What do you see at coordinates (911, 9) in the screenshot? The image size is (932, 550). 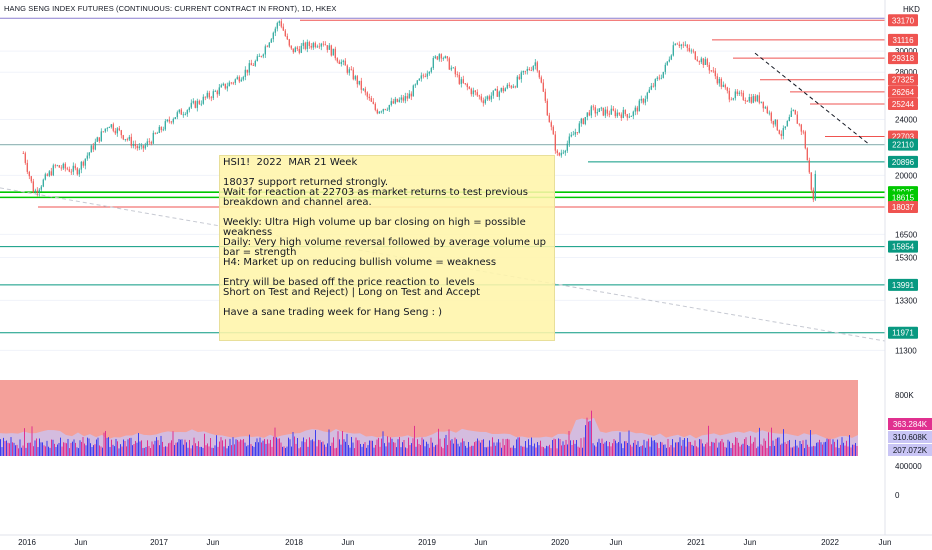 I see `currency-label: HKD` at bounding box center [911, 9].